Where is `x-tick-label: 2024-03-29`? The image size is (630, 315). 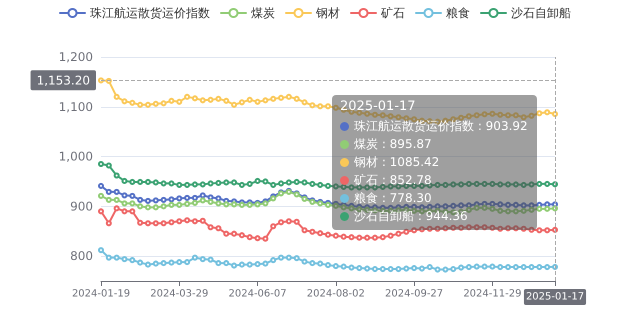
x-tick-label: 2024-03-29 is located at coordinates (179, 294).